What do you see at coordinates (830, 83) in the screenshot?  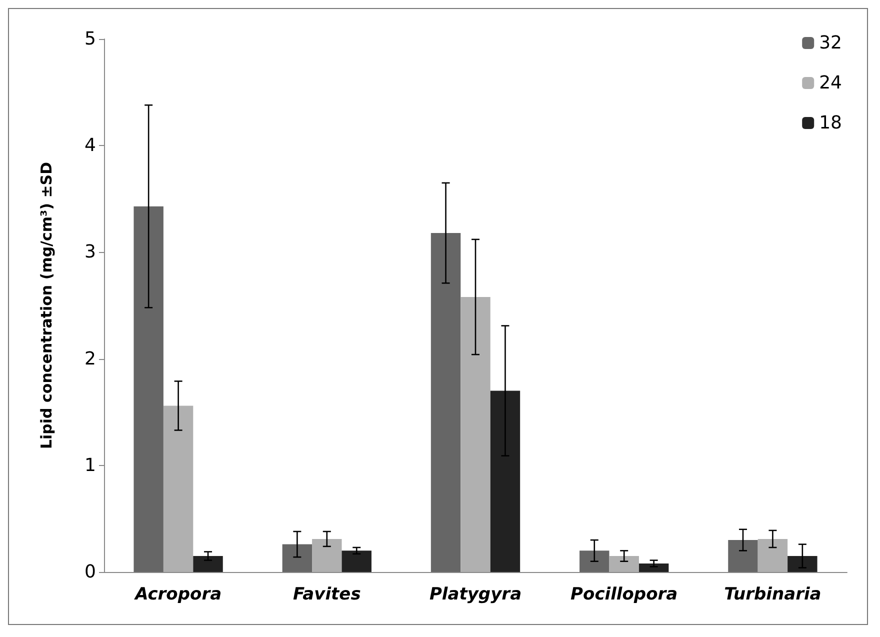 I see `legend-label: 24` at bounding box center [830, 83].